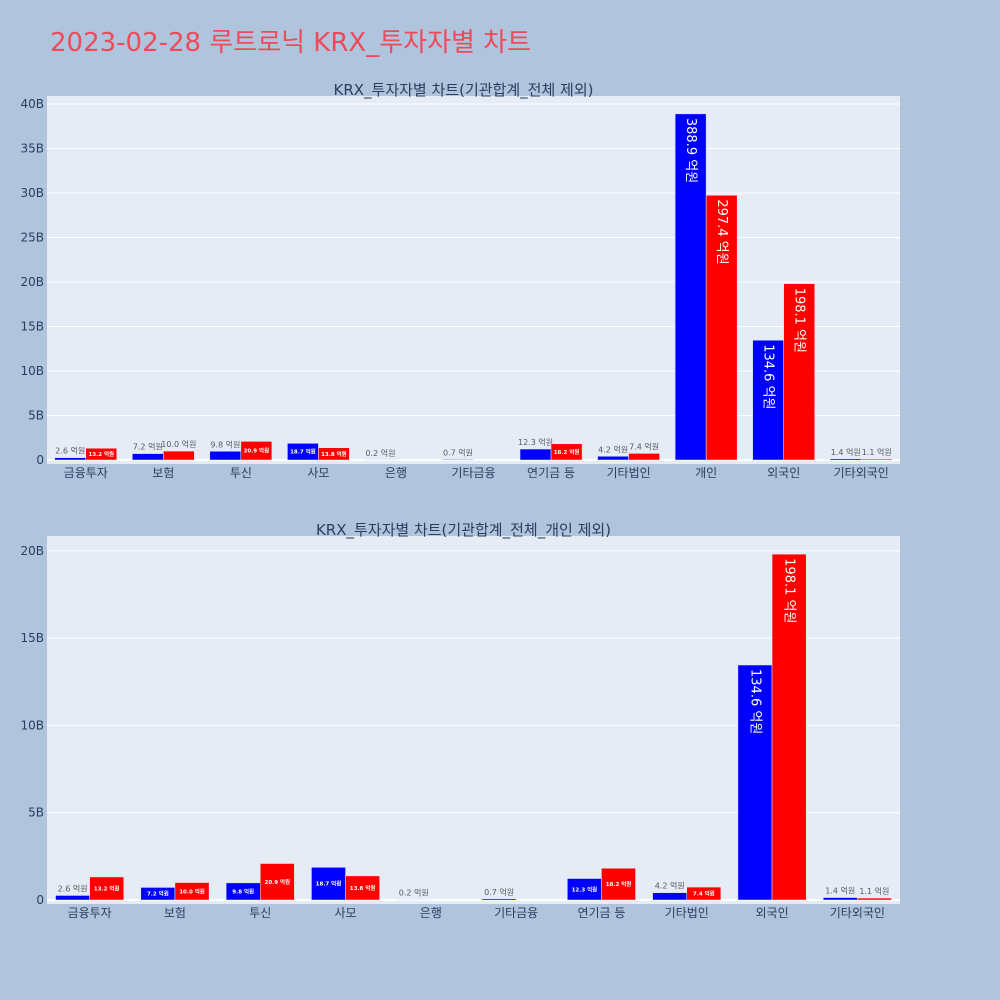 This screenshot has width=1000, height=1000. I want to click on y-tick-label: 35B, so click(32, 149).